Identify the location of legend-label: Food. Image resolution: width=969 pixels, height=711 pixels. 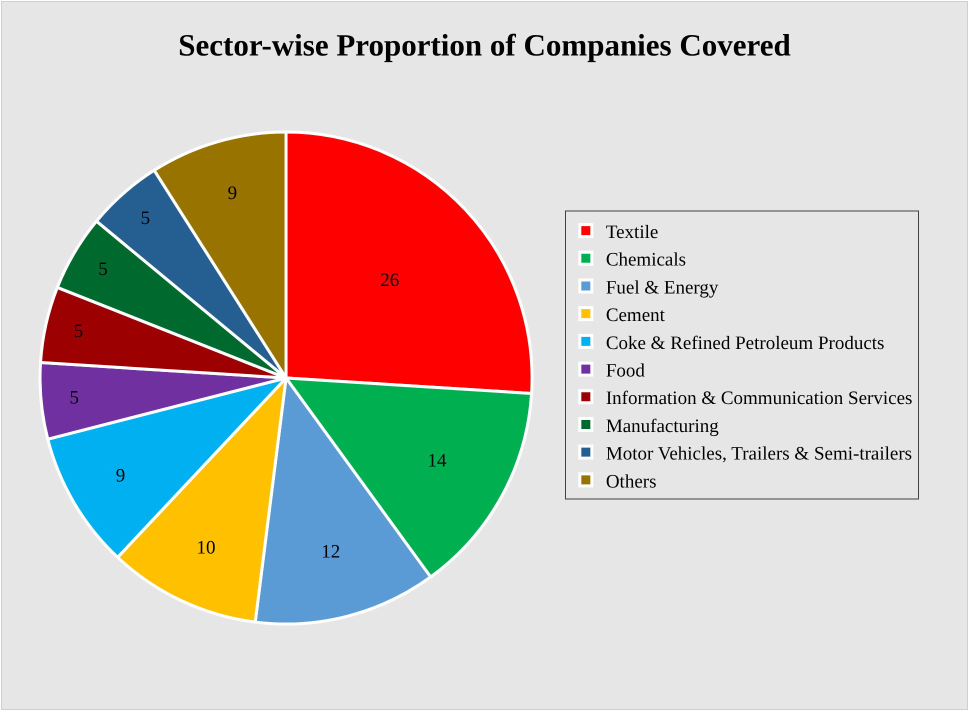
(626, 371).